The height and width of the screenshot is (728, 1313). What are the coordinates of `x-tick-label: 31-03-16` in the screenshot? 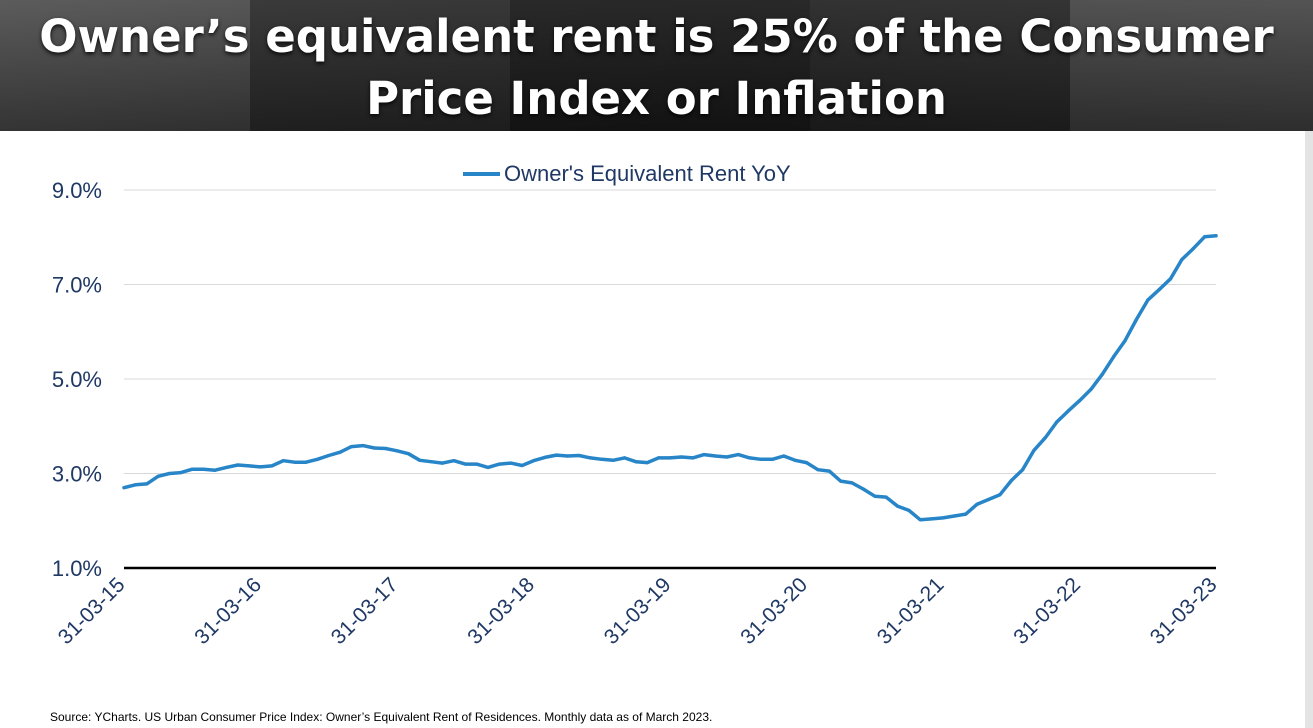 It's located at (228, 611).